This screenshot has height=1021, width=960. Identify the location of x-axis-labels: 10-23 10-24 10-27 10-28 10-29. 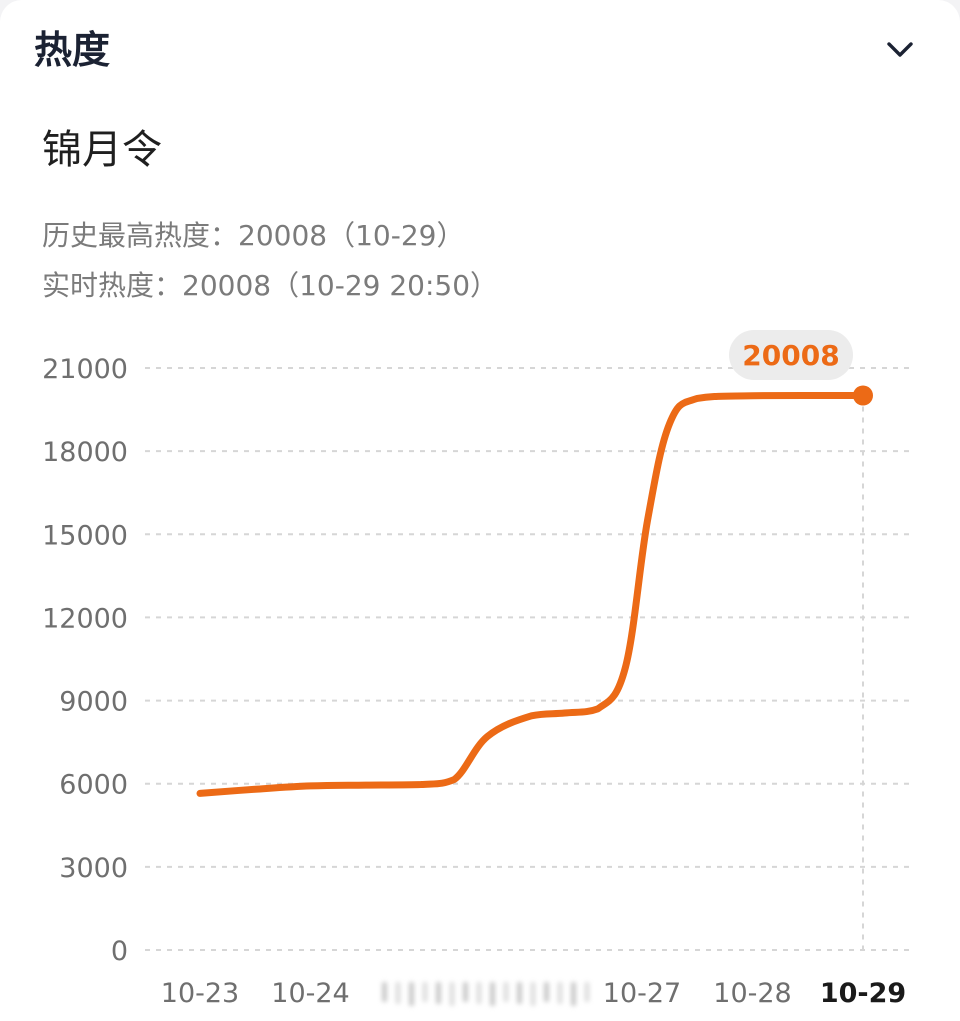
(533, 993).